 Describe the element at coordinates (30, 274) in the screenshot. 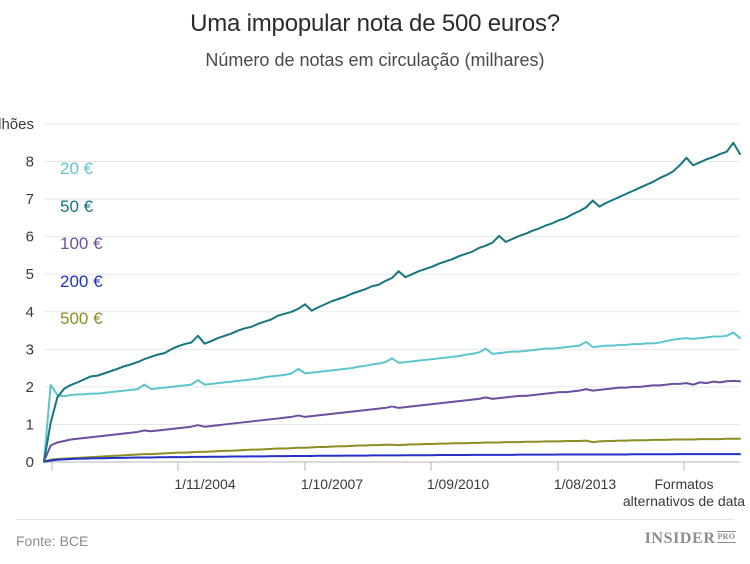

I see `y-axis-tick-label: 5` at that location.